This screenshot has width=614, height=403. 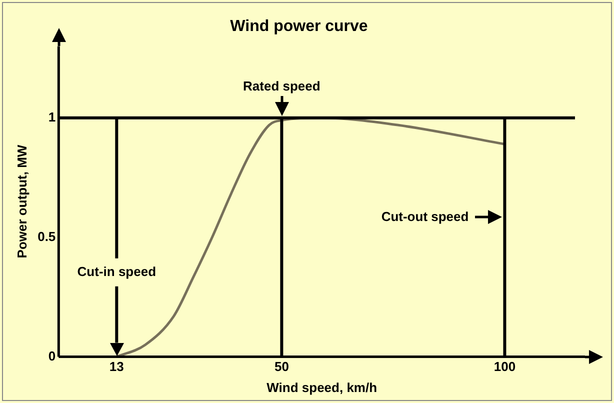 I want to click on ref-line-label: Rated speed, so click(x=281, y=86).